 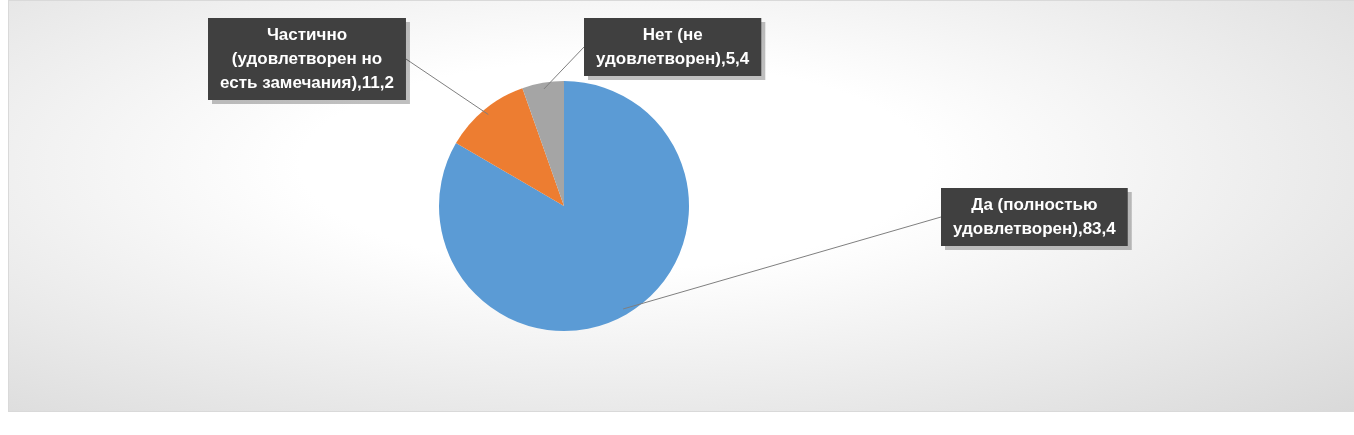 I want to click on slice-label: Частично (удовлетворен но есть замечания),11,2, so click(x=307, y=58).